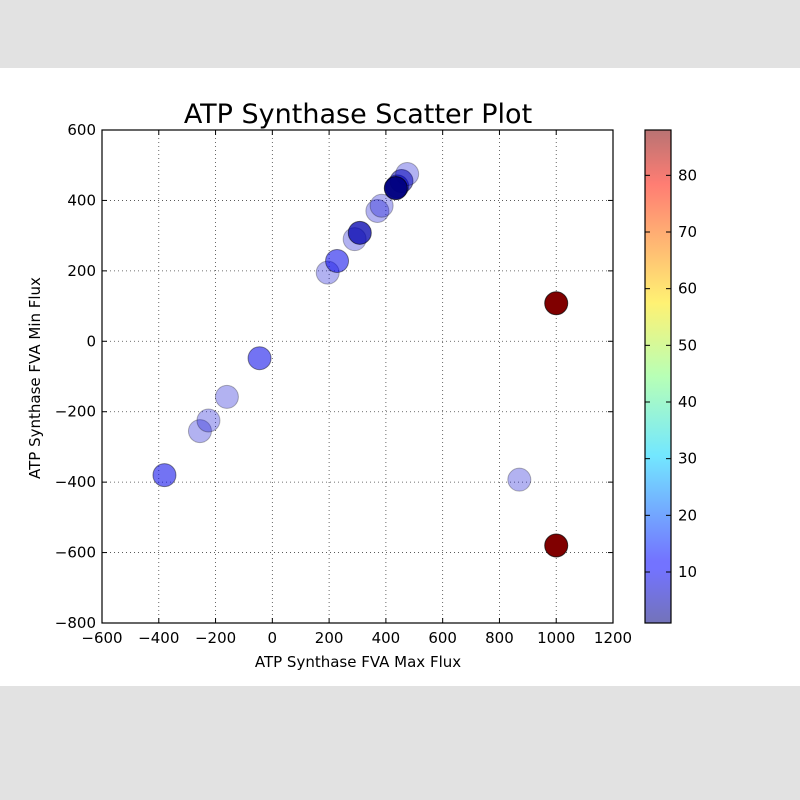  Describe the element at coordinates (613, 638) in the screenshot. I see `x-tick-label: 1200` at that location.